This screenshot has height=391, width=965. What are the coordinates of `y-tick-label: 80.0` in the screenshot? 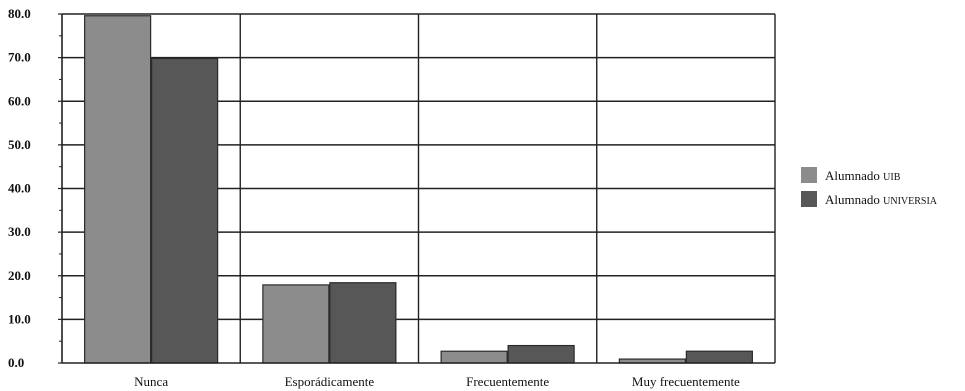 It's located at (19, 13).